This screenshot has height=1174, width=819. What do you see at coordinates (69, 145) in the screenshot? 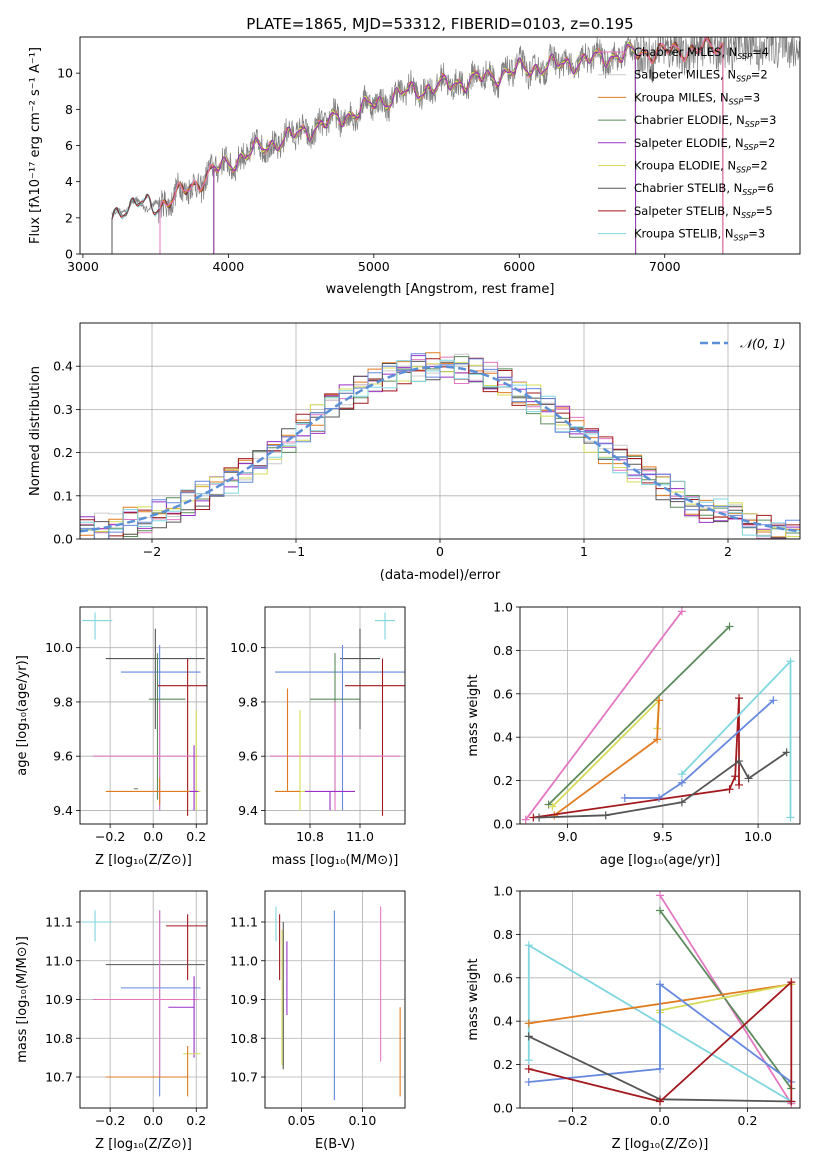
I see `y-tick-label: 6` at bounding box center [69, 145].